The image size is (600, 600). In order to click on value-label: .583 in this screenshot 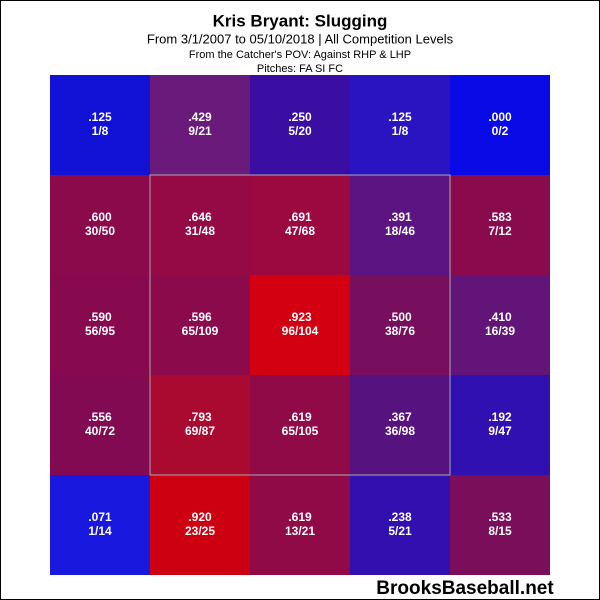, I will do `click(500, 217)`.